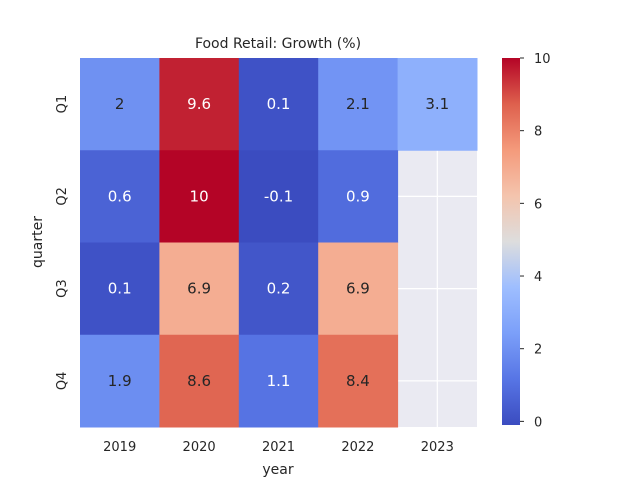  I want to click on y-tick-labels: Q1 Q2 Q3 Q4, so click(62, 242).